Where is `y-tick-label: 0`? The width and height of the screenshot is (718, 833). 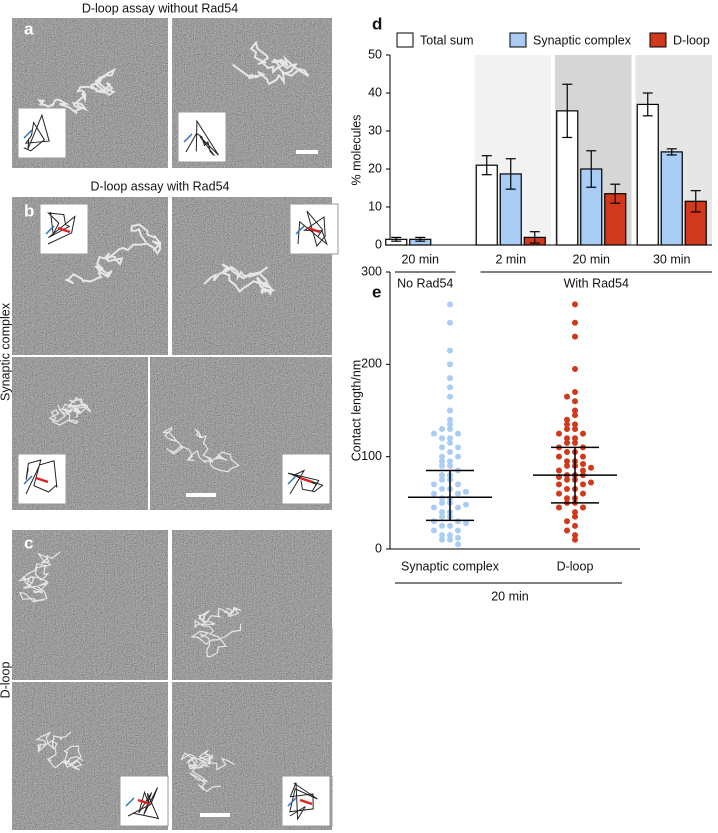 y-tick-label: 0 is located at coordinates (378, 244).